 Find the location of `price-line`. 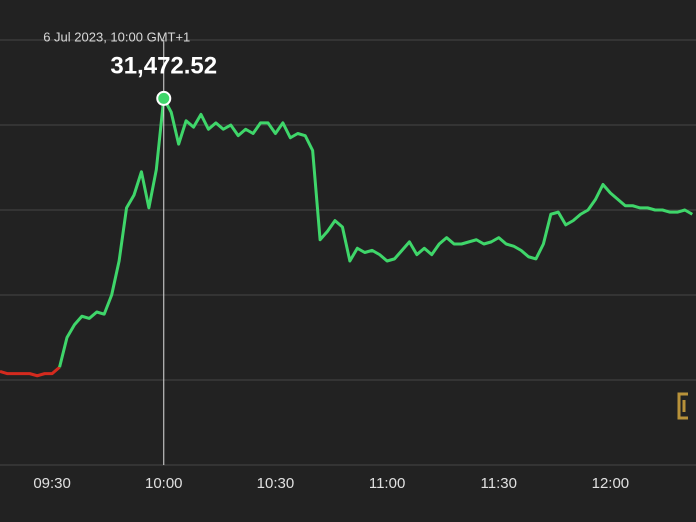

price-line is located at coordinates (30, 372).